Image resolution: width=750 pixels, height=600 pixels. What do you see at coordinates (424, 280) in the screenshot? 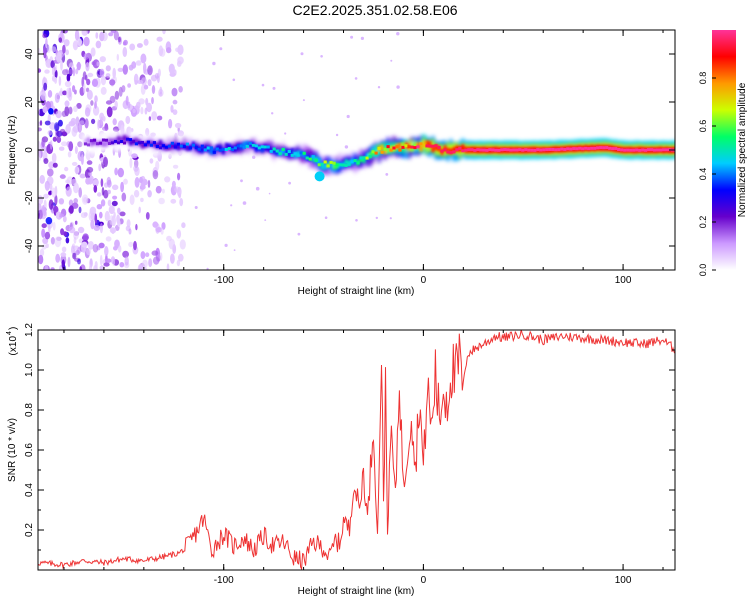
I see `spectrogram-x-tick-label: 0` at bounding box center [424, 280].